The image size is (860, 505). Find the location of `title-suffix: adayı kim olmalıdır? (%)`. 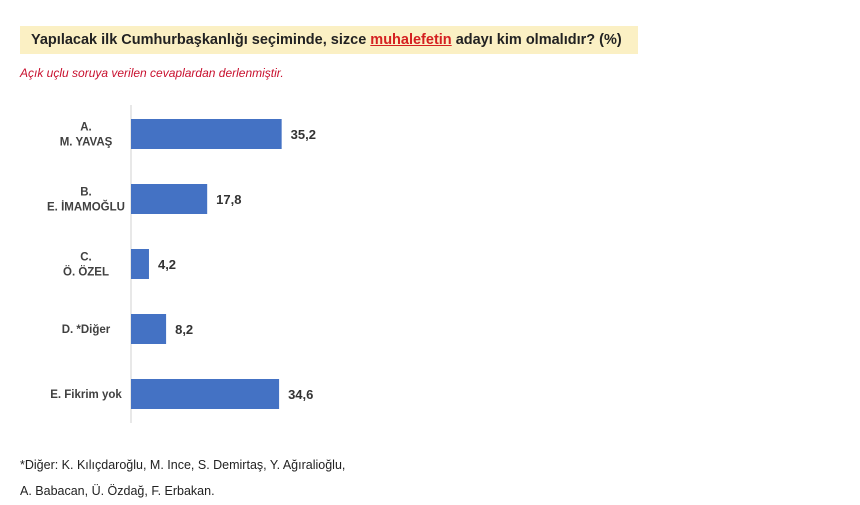

title-suffix: adayı kim olmalıdır? (%) is located at coordinates (536, 40).